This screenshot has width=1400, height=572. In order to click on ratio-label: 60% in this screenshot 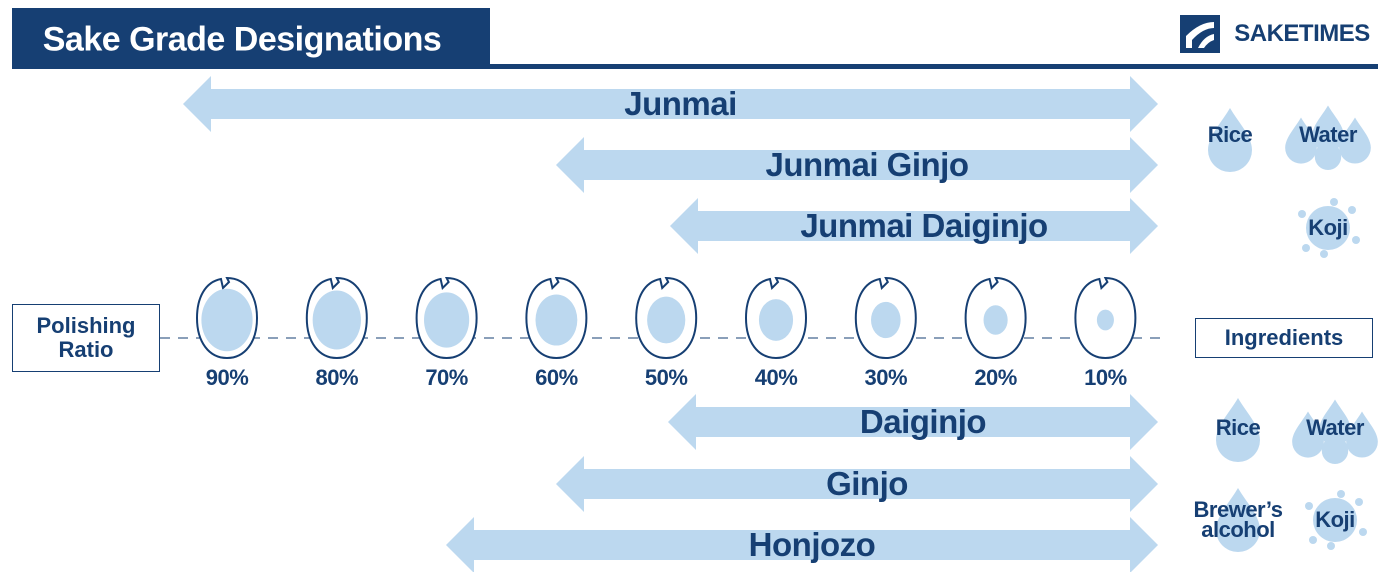, I will do `click(556, 377)`.